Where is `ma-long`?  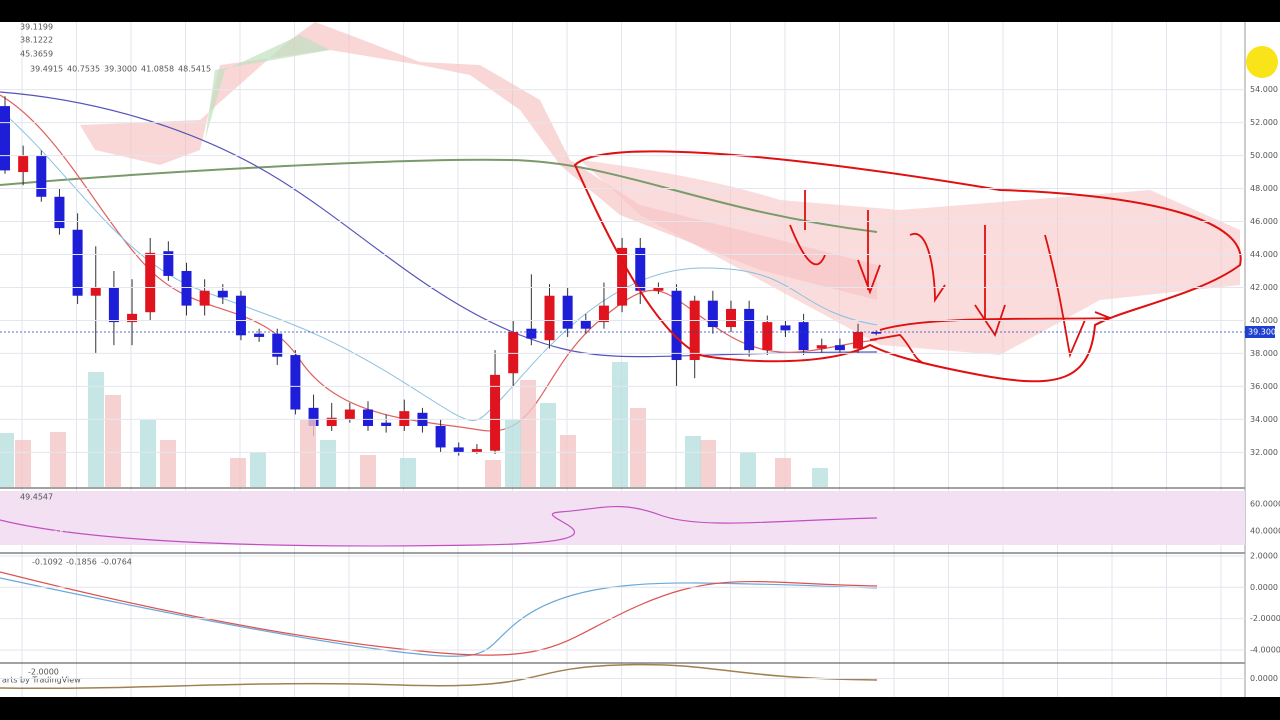 ma-long is located at coordinates (439, 195).